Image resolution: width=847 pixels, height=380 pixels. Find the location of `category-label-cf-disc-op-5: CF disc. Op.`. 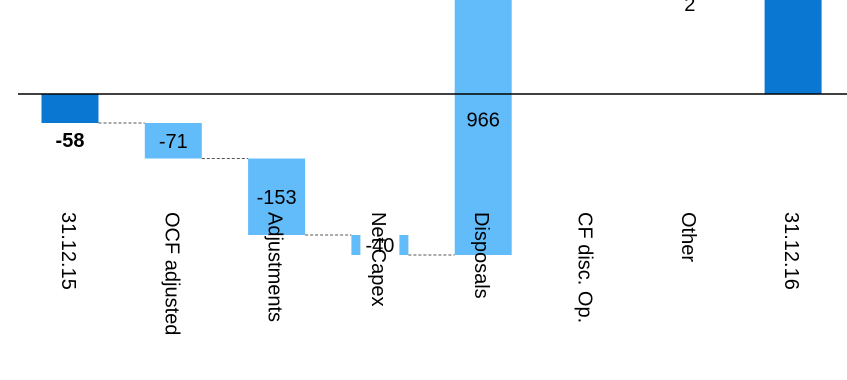

category-label-cf-disc-op-5: CF disc. Op. is located at coordinates (585, 267).